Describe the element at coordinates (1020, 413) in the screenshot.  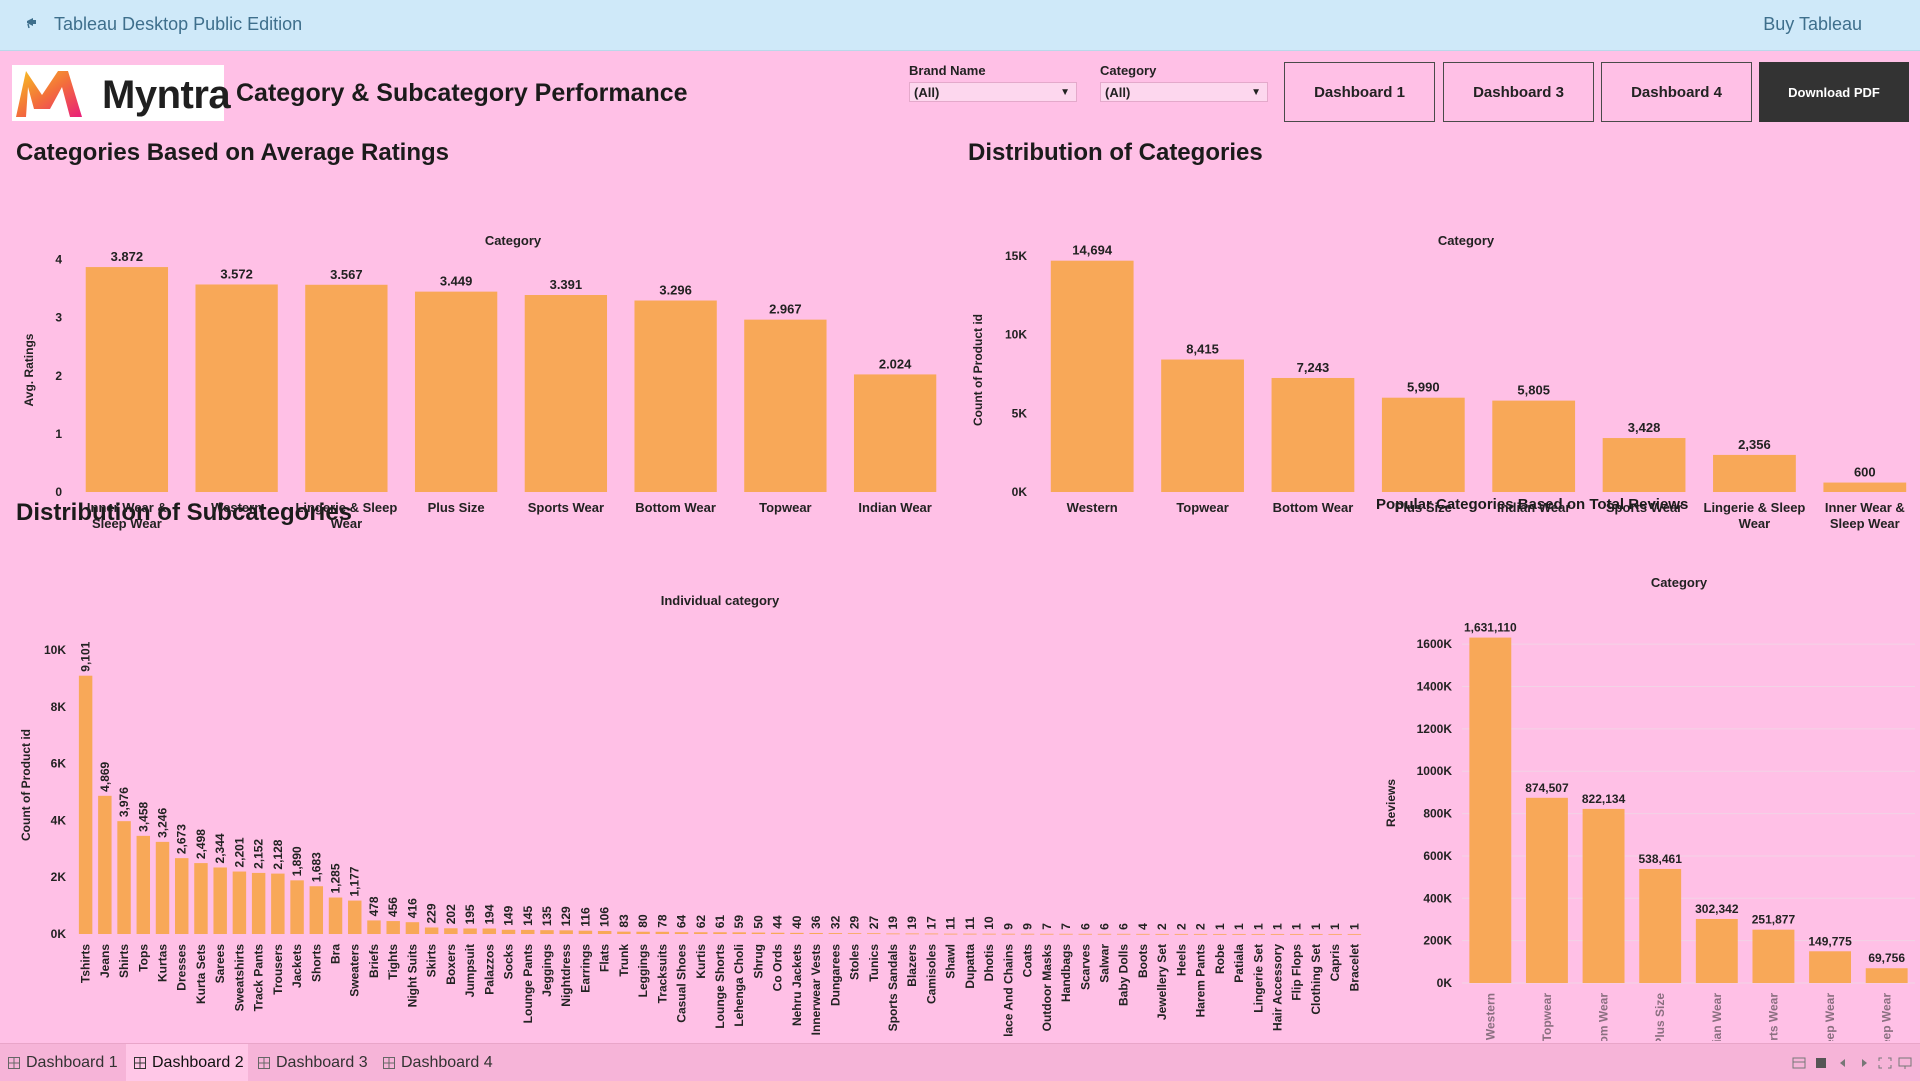
I see `y-tick-label: 5K` at that location.